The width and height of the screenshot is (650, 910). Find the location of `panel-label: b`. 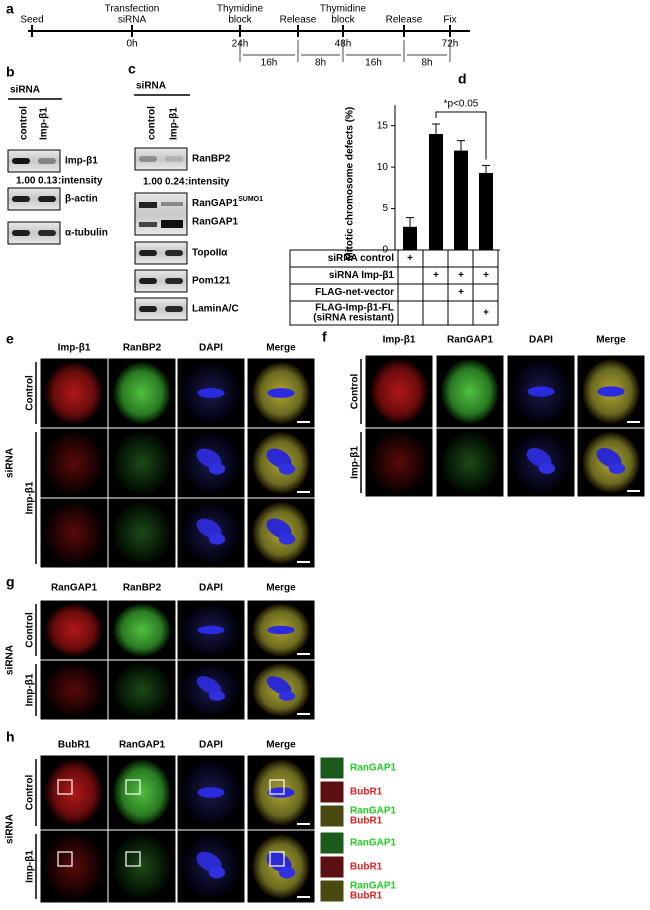

panel-label: b is located at coordinates (10, 72).